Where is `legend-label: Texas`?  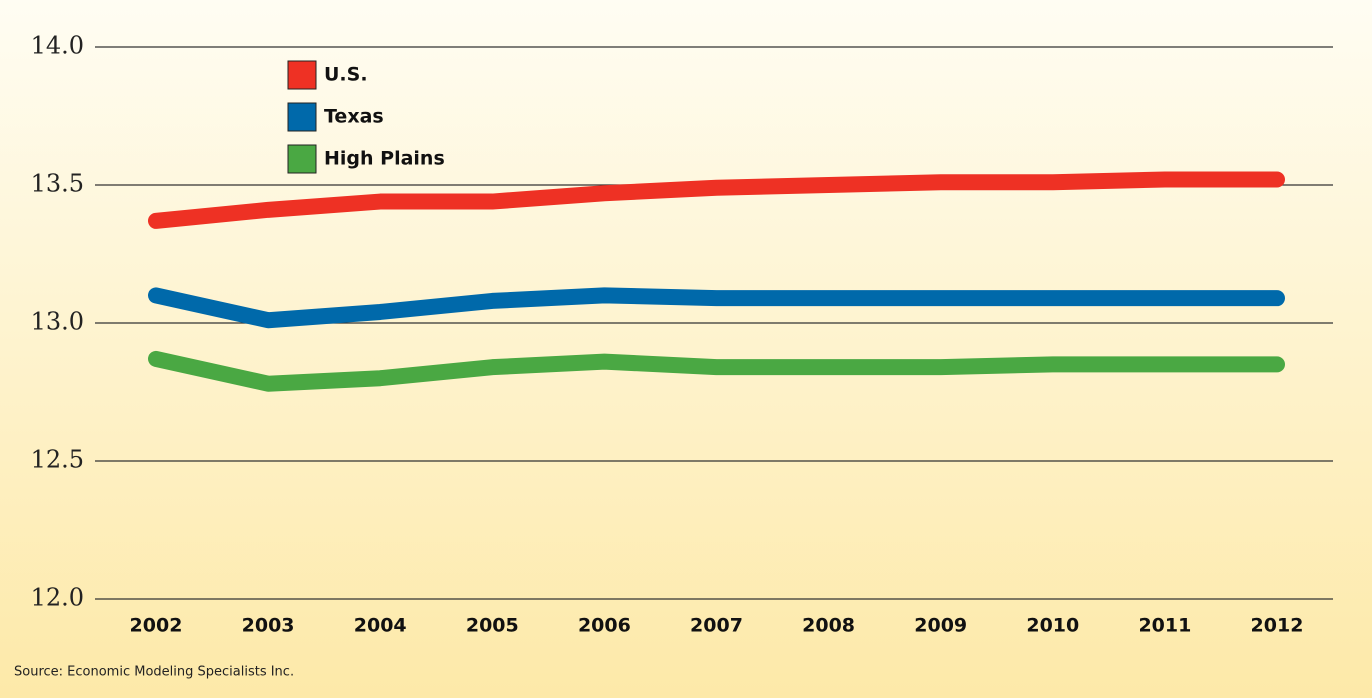 legend-label: Texas is located at coordinates (354, 117).